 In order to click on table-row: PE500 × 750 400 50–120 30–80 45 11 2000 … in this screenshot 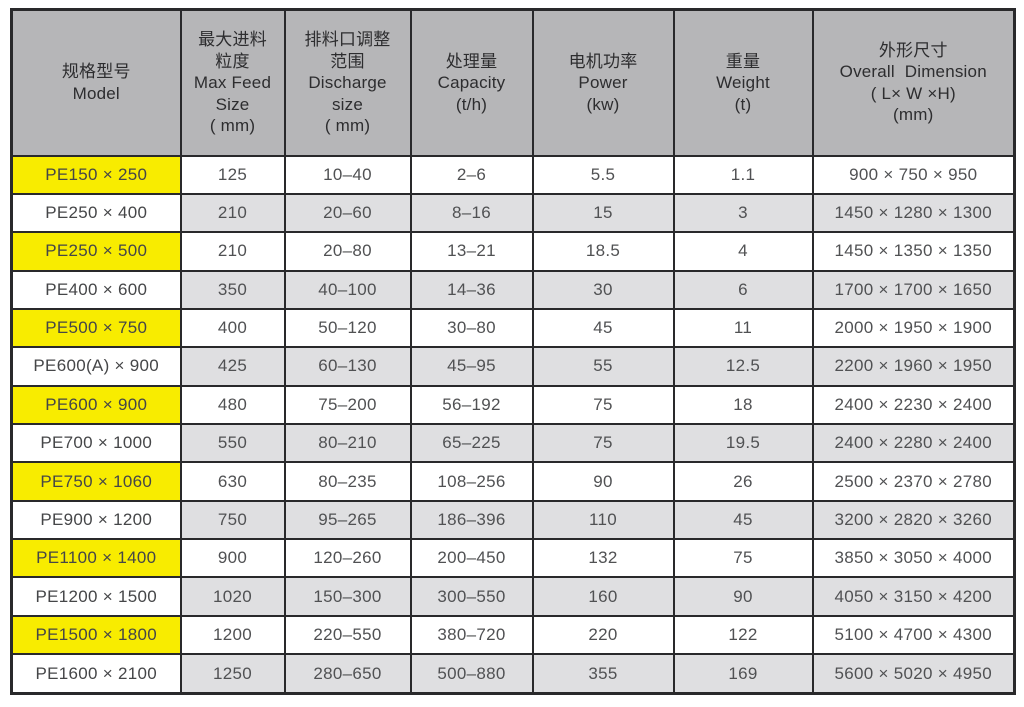, I will do `click(513, 328)`.